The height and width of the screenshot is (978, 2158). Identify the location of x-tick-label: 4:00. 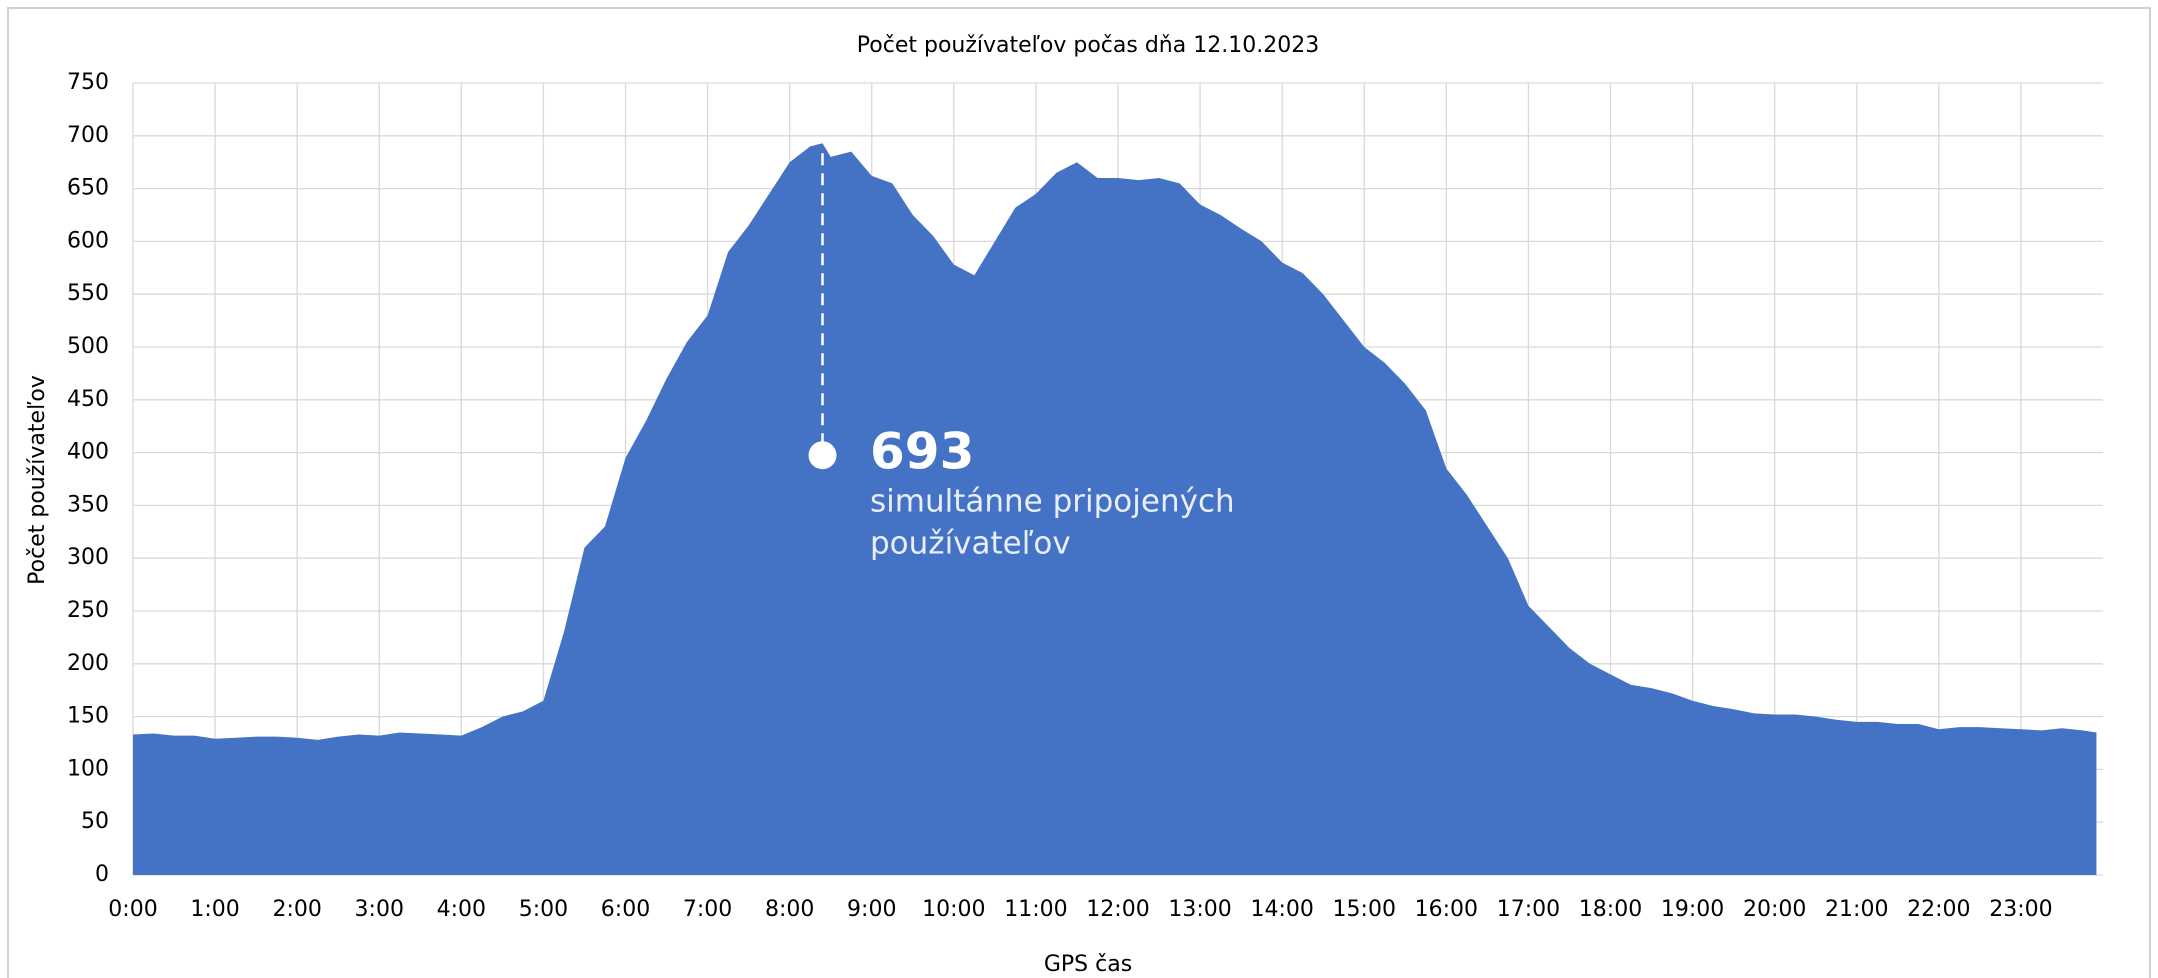
(461, 909).